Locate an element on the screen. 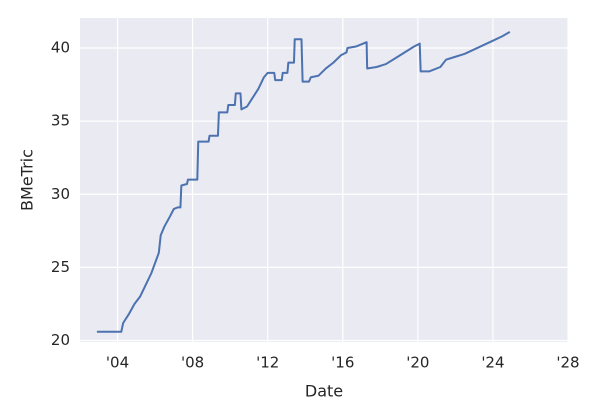 The height and width of the screenshot is (420, 600). y-axis-label: BMeTric is located at coordinates (27, 180).